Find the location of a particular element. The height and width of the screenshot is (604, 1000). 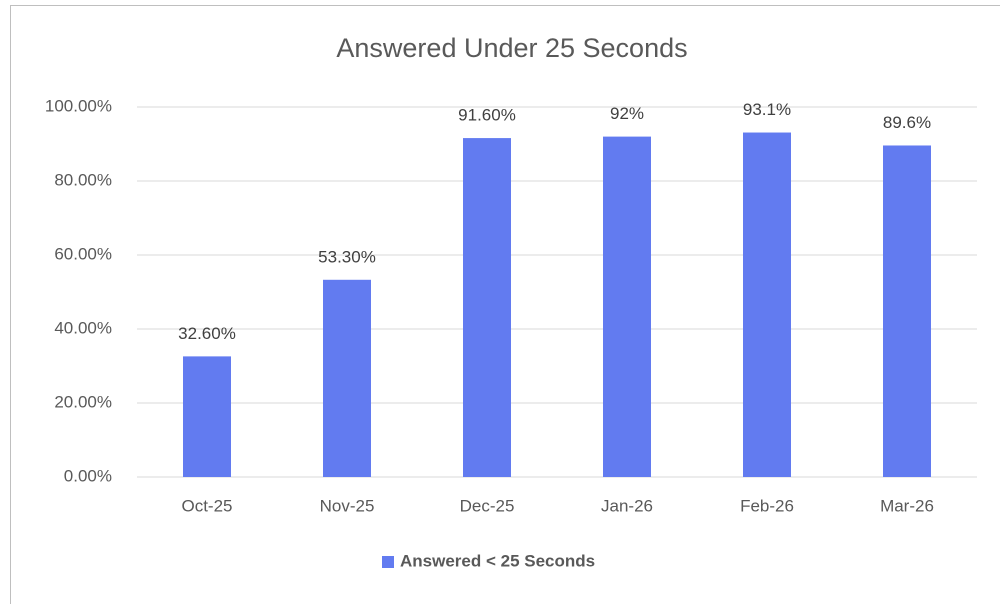

data-label: 92% is located at coordinates (627, 113).